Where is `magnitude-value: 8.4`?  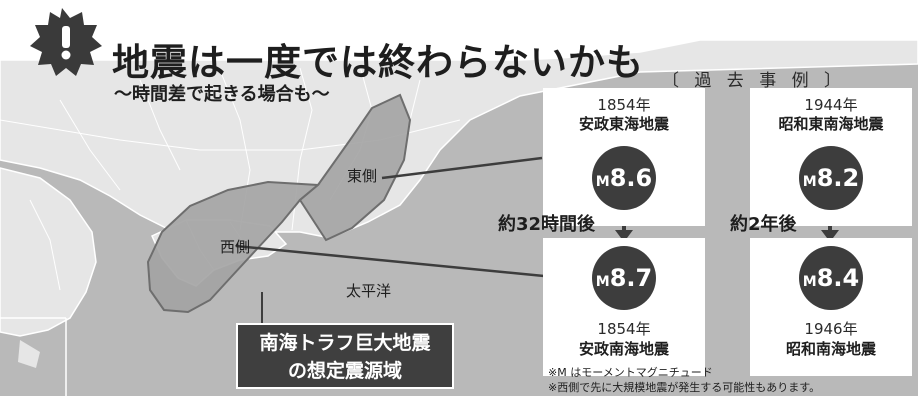 magnitude-value: 8.4 is located at coordinates (838, 278).